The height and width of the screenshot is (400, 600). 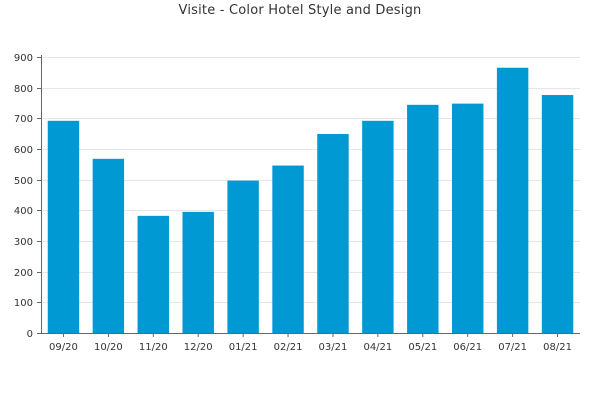 I want to click on x-tick-label: 12/20, so click(x=198, y=347).